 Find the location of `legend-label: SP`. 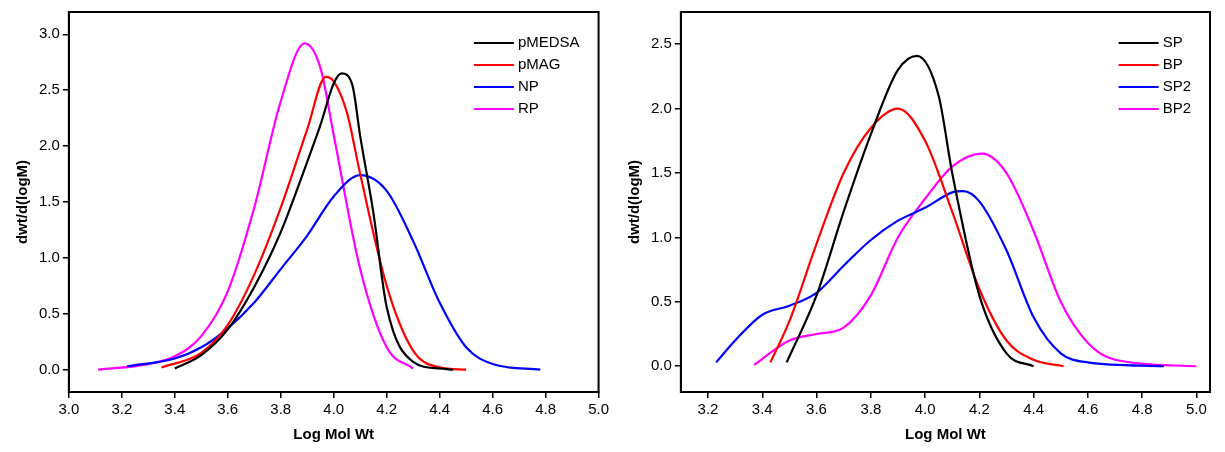

legend-label: SP is located at coordinates (1172, 42).